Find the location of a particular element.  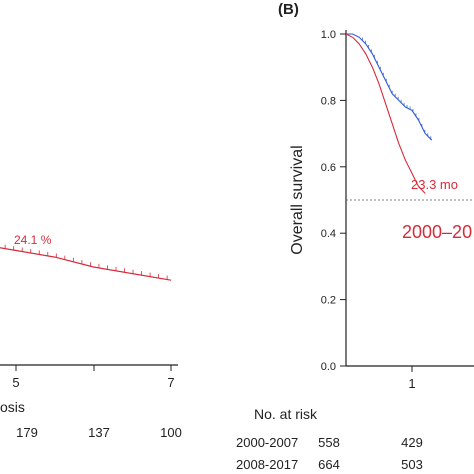

legend-label: 2000–20 is located at coordinates (437, 232).